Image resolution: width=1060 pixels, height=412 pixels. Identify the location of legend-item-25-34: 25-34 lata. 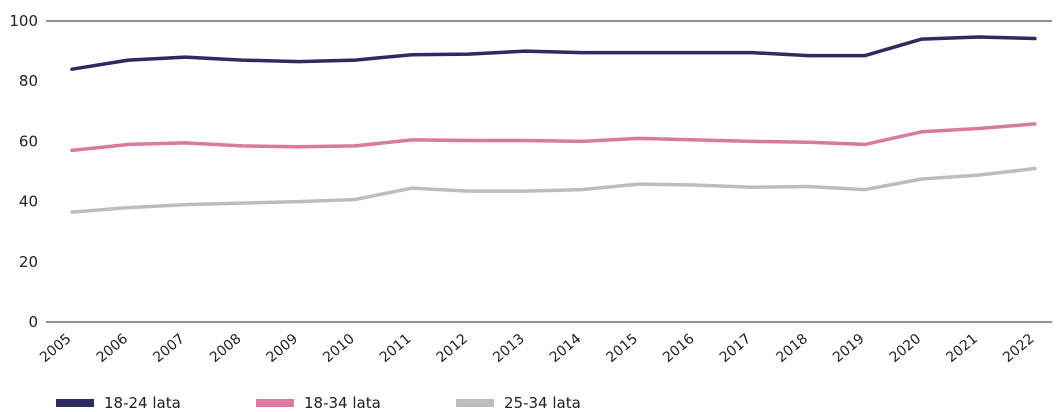
(556, 403).